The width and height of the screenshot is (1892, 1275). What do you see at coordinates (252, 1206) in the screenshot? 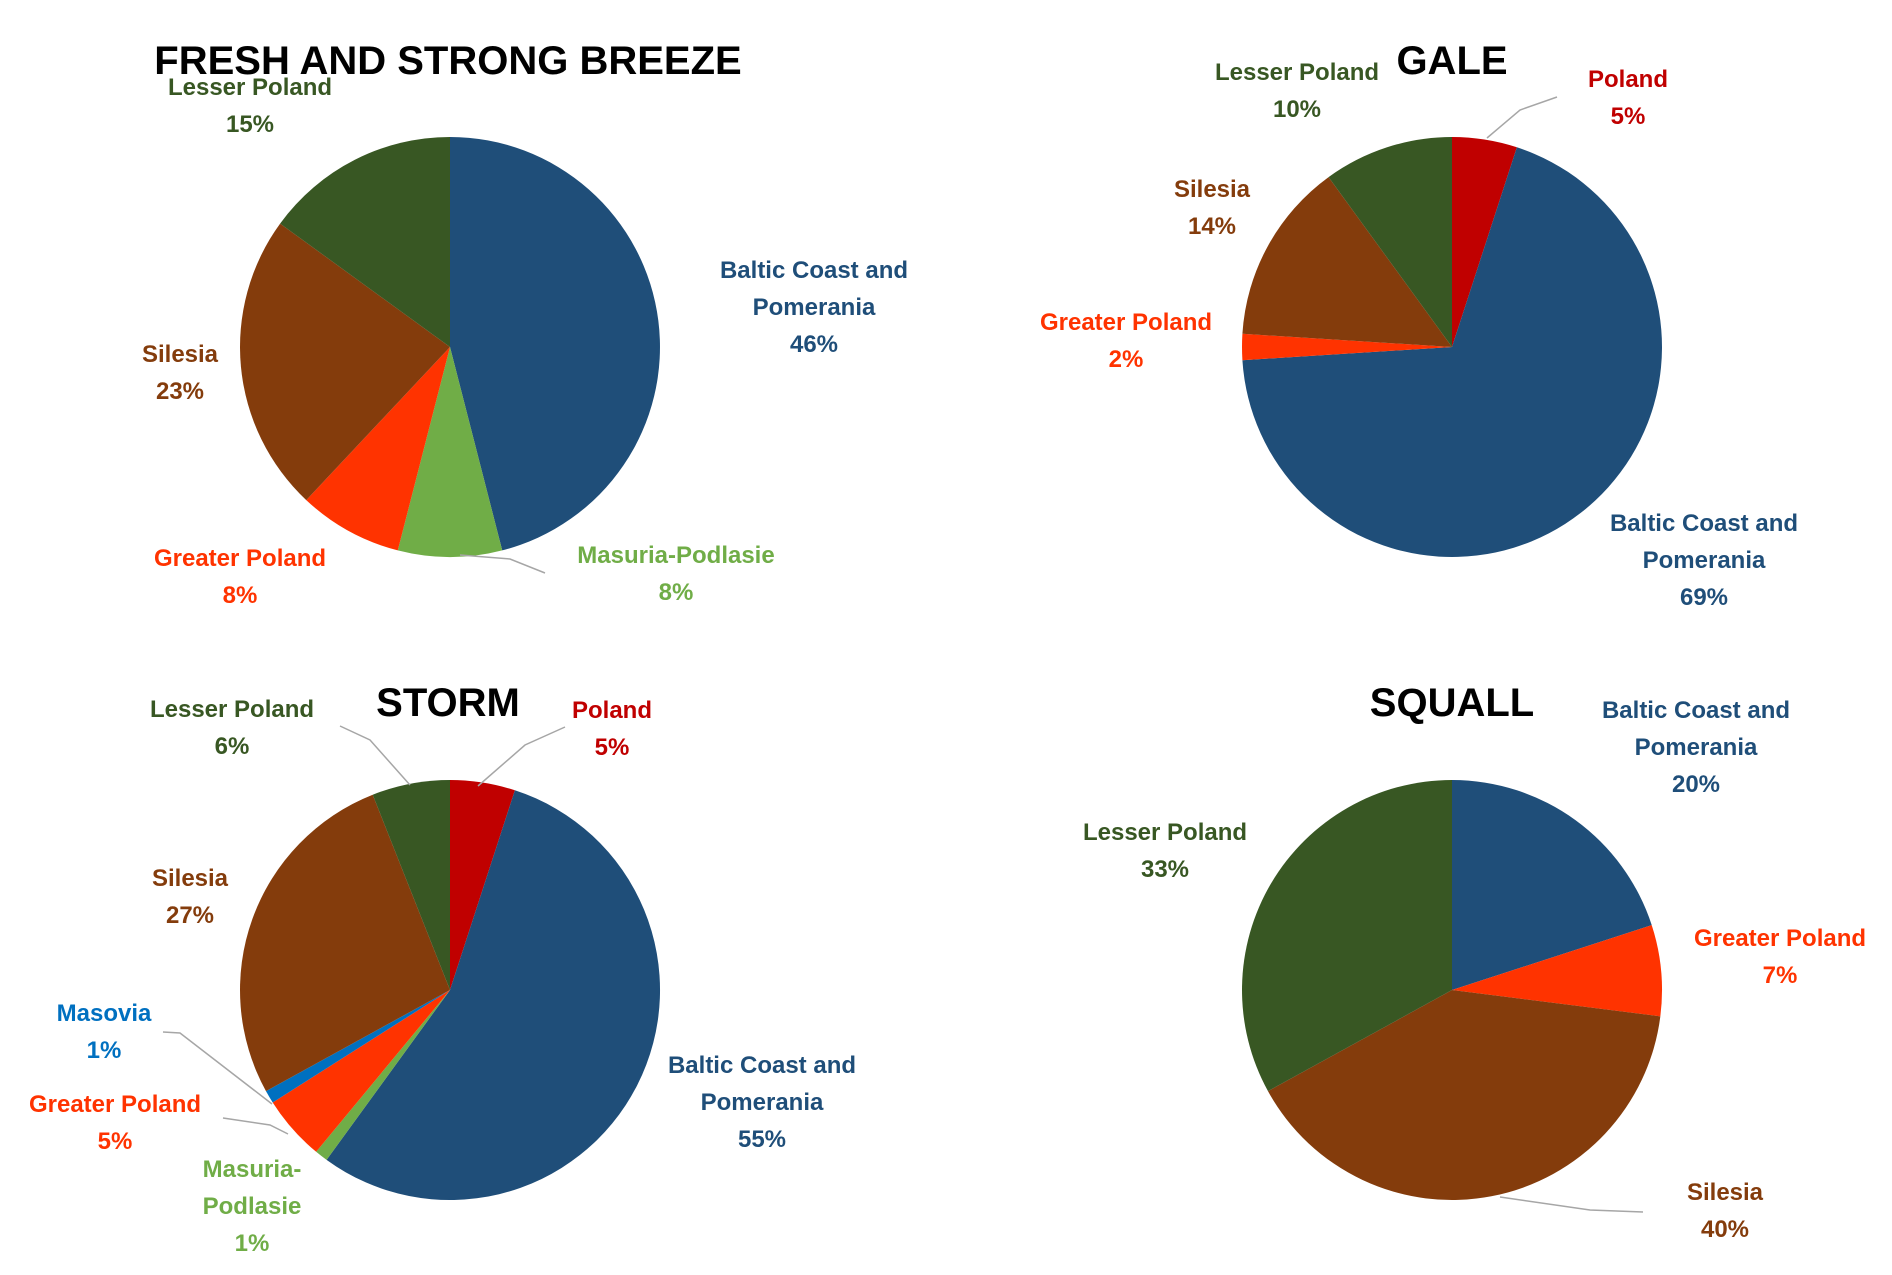
I see `data-label-masuria-podlasie: Masuria-Podlasie 1%` at bounding box center [252, 1206].